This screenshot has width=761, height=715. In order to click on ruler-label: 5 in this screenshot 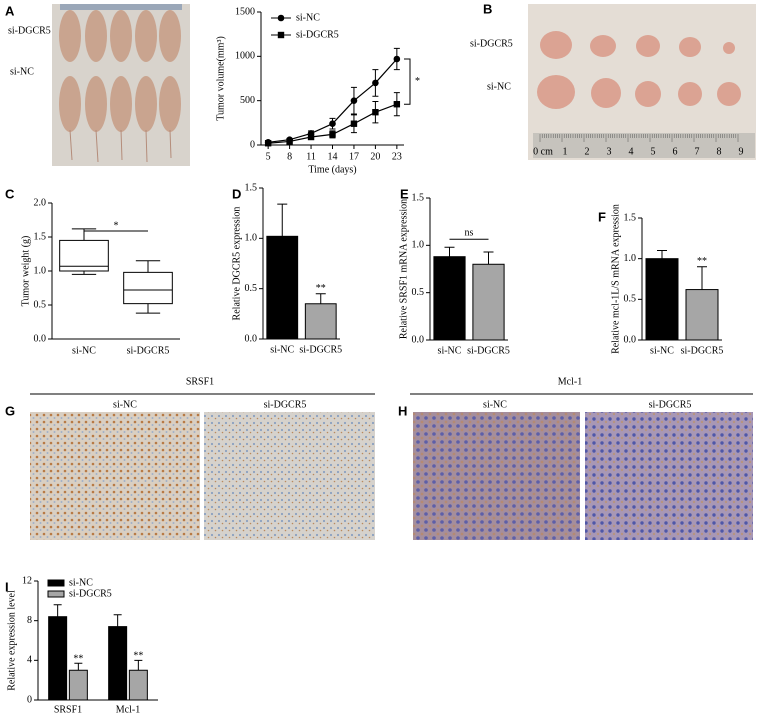, I will do `click(653, 151)`.